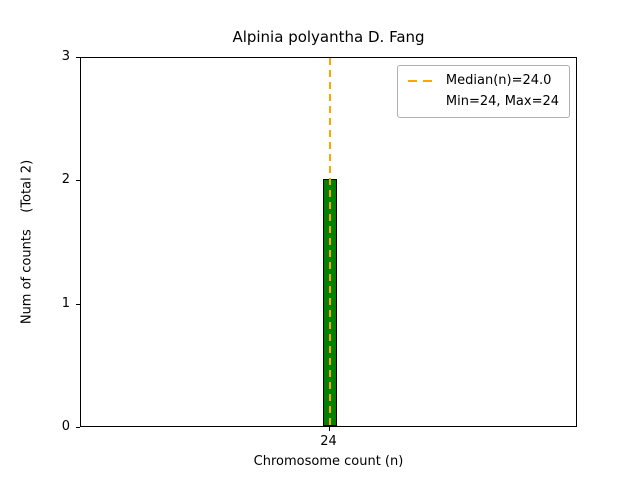 Image resolution: width=640 pixels, height=480 pixels. Describe the element at coordinates (498, 80) in the screenshot. I see `legend-median-label: Median(n)=24.0` at that location.